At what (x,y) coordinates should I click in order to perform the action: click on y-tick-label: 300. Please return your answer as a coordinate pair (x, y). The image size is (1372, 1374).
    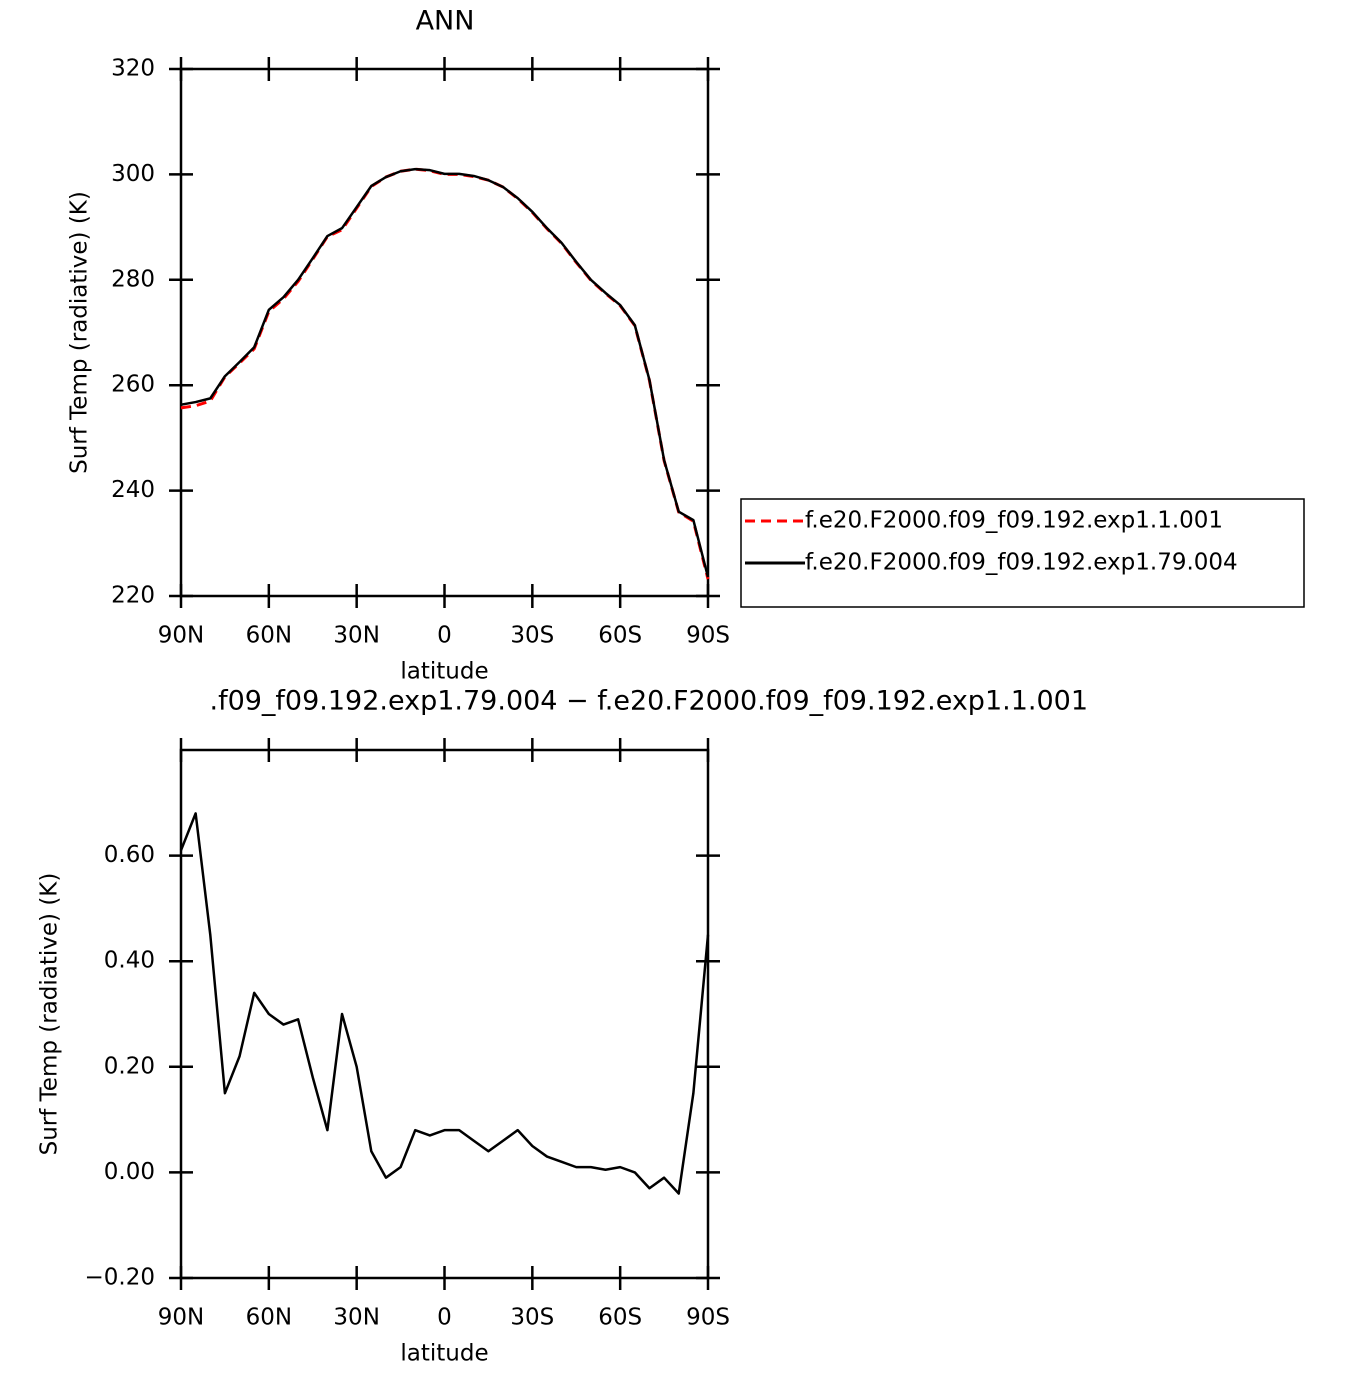
    Looking at the image, I should click on (133, 174).